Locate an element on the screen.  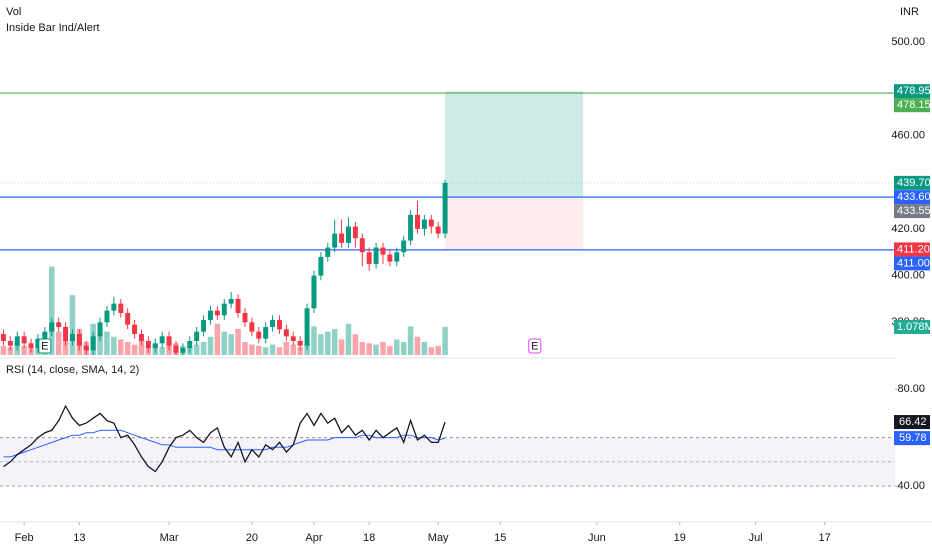
y-tick-label: 400.00 is located at coordinates (908, 275).